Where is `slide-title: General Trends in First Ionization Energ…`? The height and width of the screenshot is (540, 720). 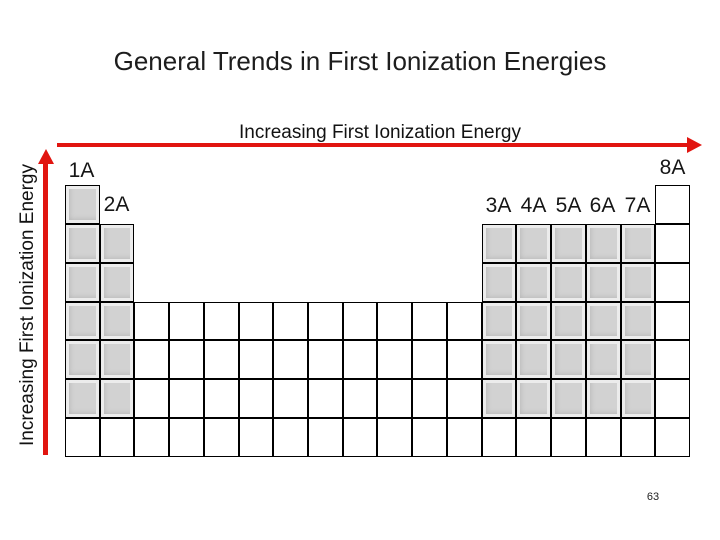 slide-title: General Trends in First Ionization Energ… is located at coordinates (360, 61).